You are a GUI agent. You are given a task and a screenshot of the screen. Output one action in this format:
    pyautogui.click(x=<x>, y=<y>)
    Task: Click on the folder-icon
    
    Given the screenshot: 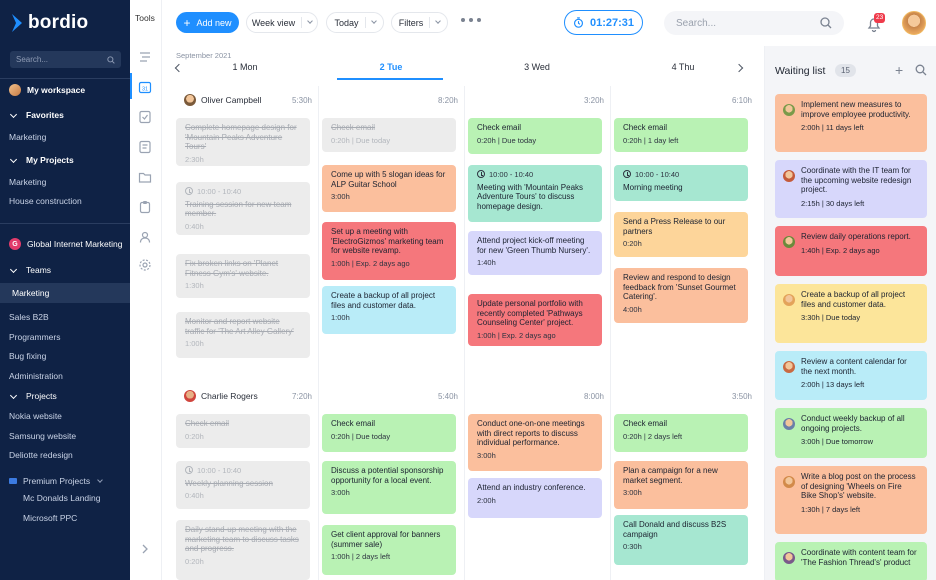 What is the action you would take?
    pyautogui.click(x=145, y=177)
    